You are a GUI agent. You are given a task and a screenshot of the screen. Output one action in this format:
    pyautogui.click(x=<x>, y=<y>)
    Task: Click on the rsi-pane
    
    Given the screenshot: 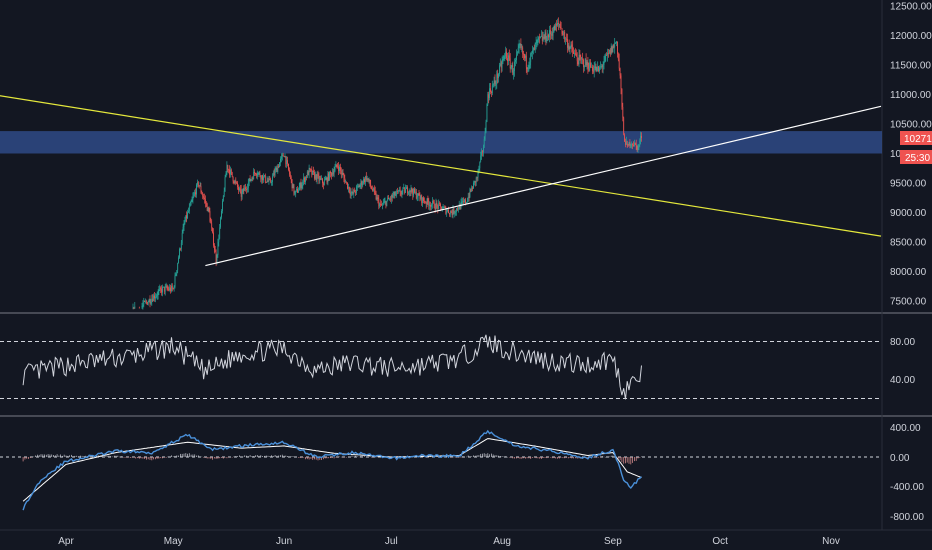 What is the action you would take?
    pyautogui.click(x=441, y=367)
    